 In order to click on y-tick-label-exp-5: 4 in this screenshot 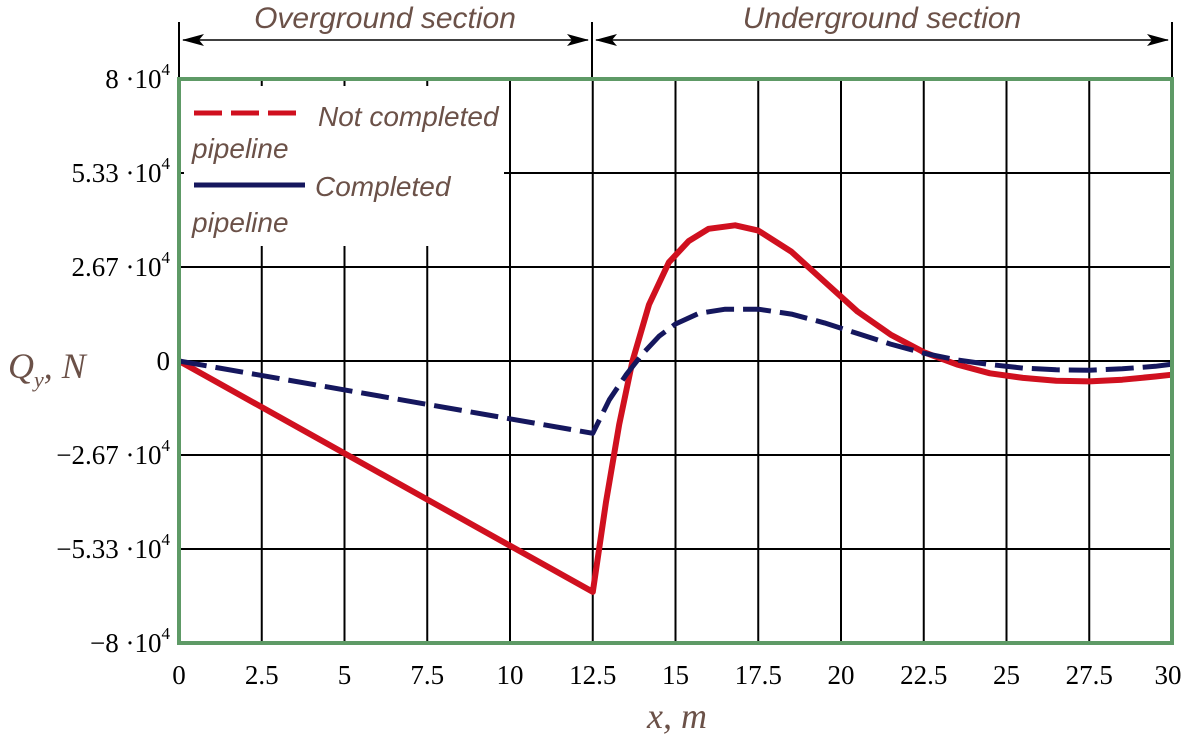, I will do `click(166, 539)`.